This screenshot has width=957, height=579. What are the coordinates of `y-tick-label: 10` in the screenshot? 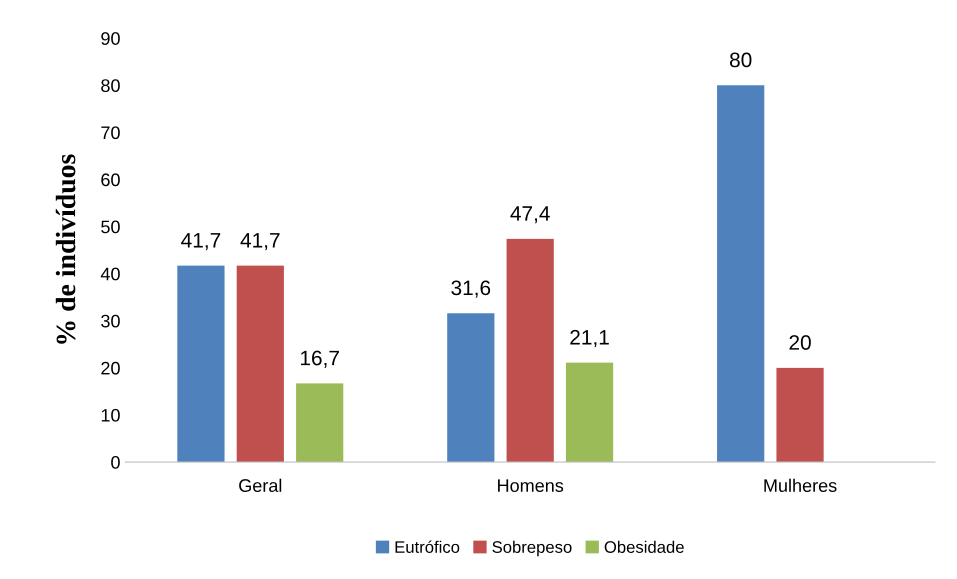 It's located at (111, 415).